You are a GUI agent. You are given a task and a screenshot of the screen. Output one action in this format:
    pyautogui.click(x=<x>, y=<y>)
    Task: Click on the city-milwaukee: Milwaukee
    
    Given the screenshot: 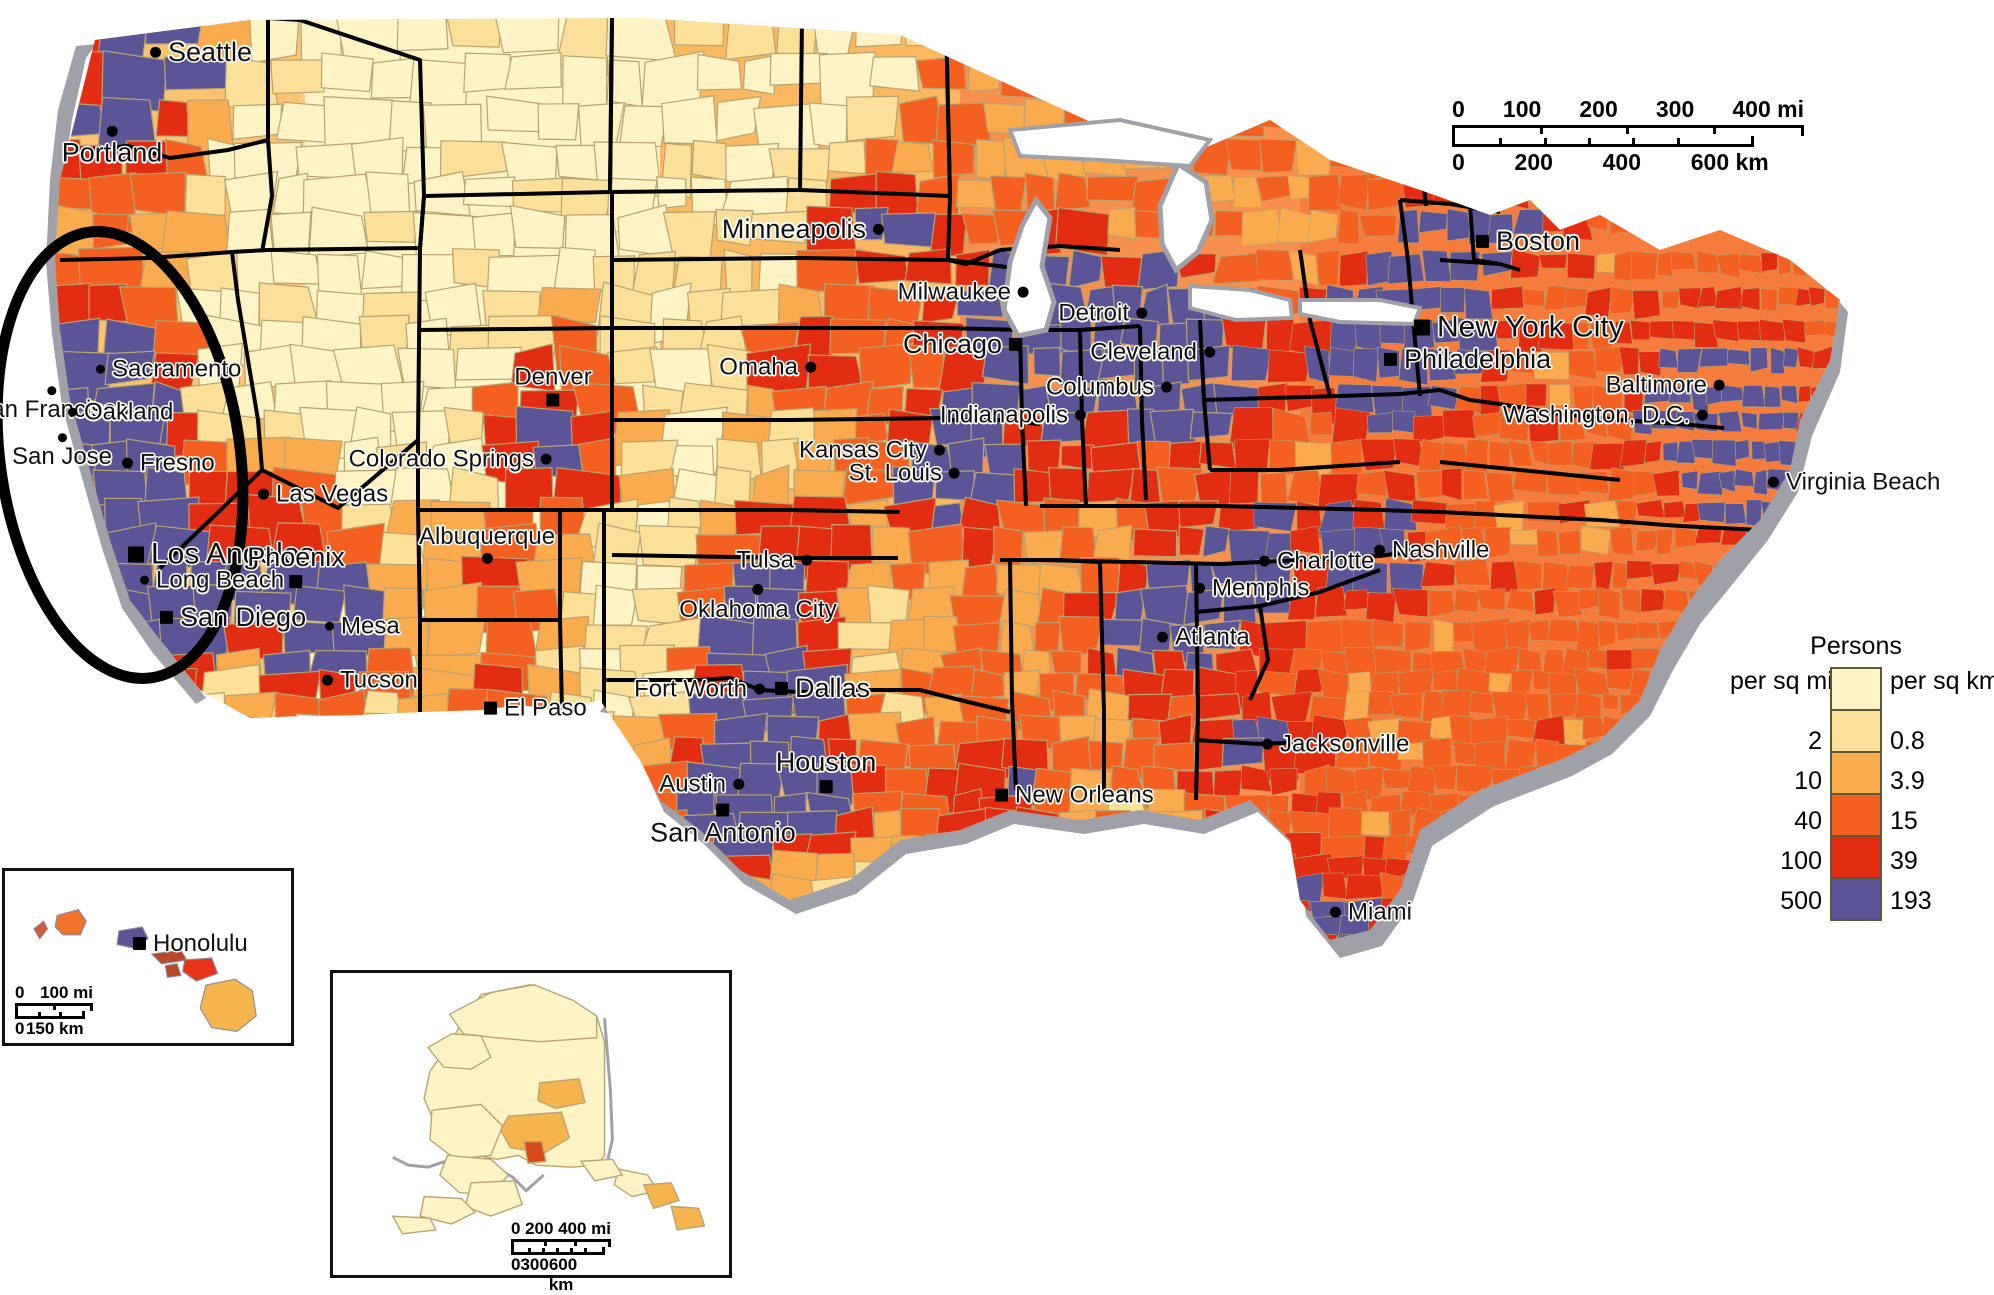 What is the action you would take?
    pyautogui.click(x=963, y=292)
    